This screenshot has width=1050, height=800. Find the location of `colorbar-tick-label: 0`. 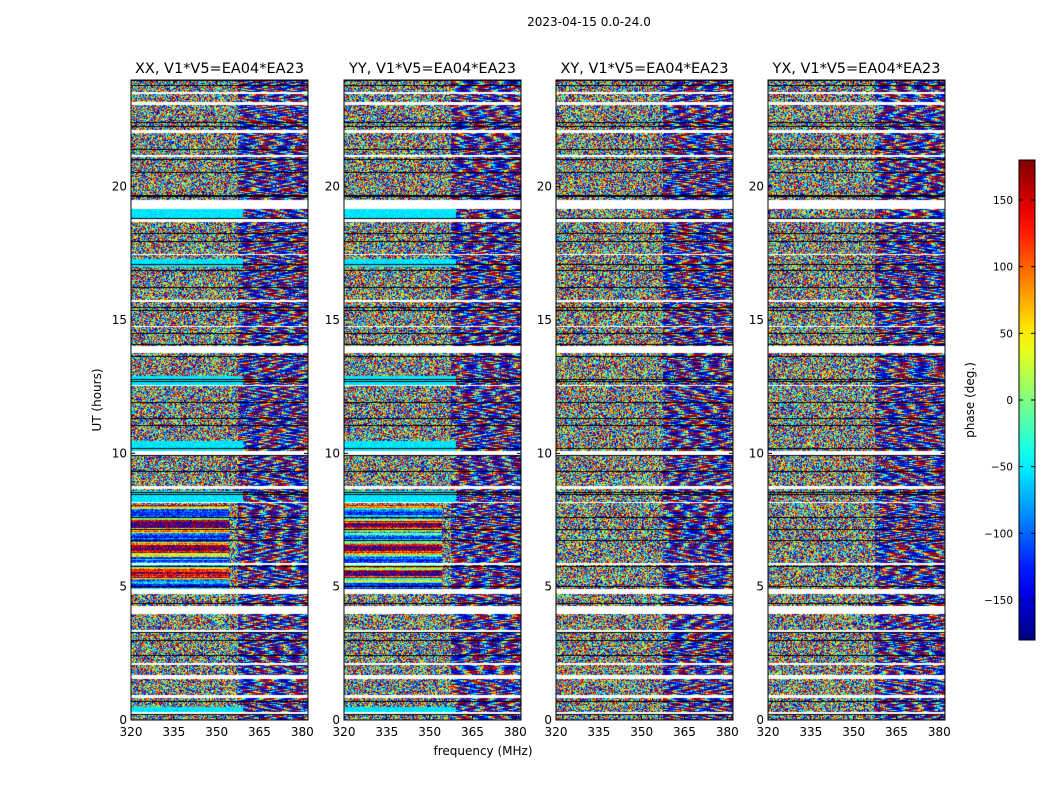

colorbar-tick-label: 0 is located at coordinates (1009, 401).